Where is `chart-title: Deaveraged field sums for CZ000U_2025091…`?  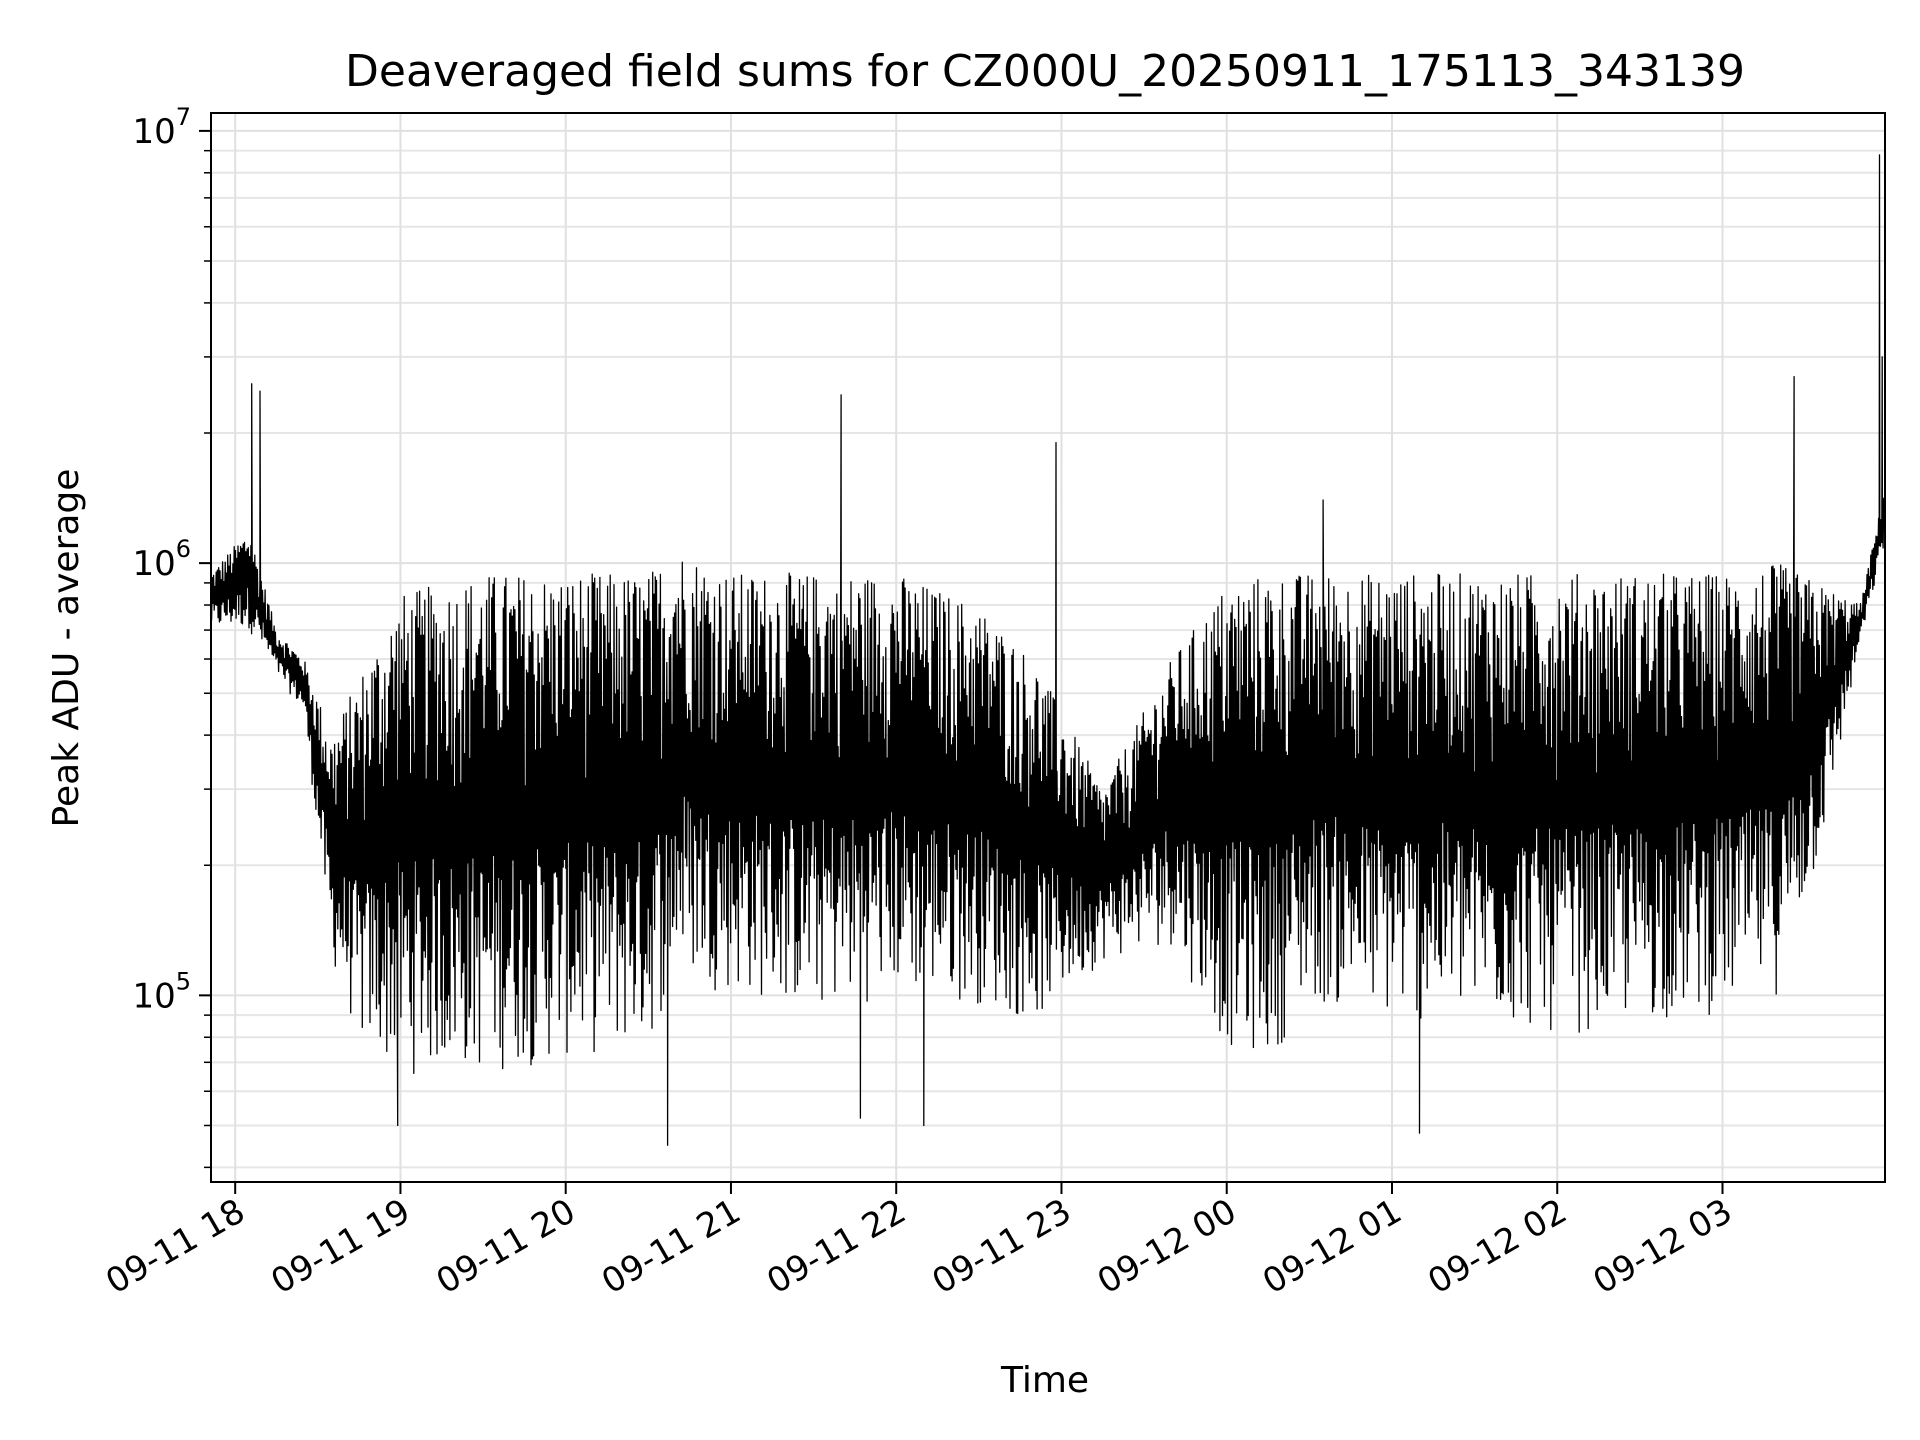 chart-title: Deaveraged field sums for CZ000U_2025091… is located at coordinates (1045, 71).